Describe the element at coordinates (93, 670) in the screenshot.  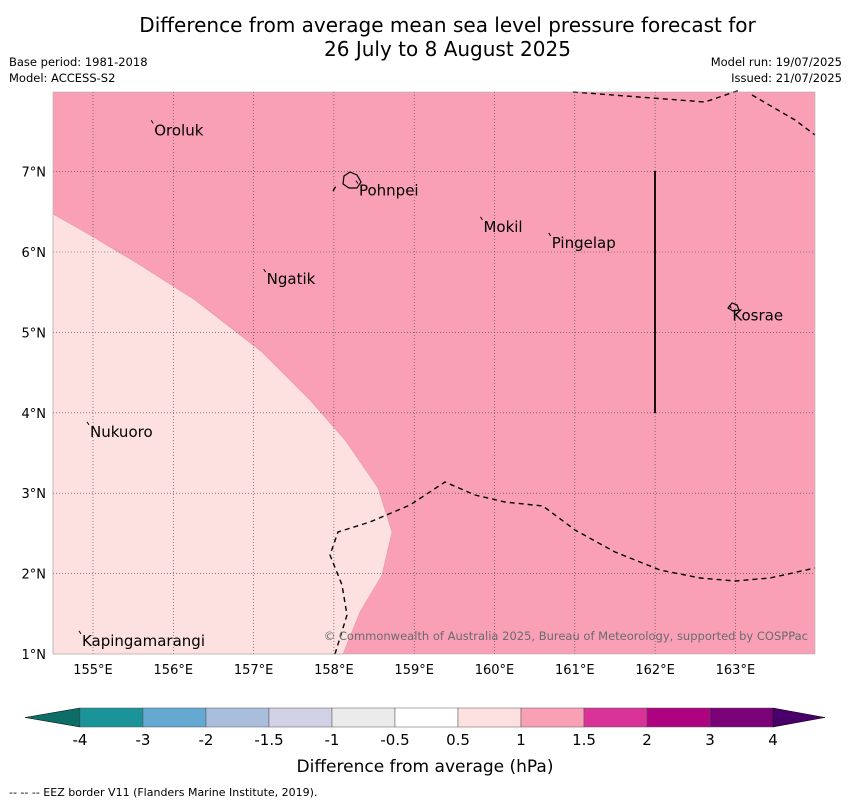
I see `lon-tick-label: 155°E` at that location.